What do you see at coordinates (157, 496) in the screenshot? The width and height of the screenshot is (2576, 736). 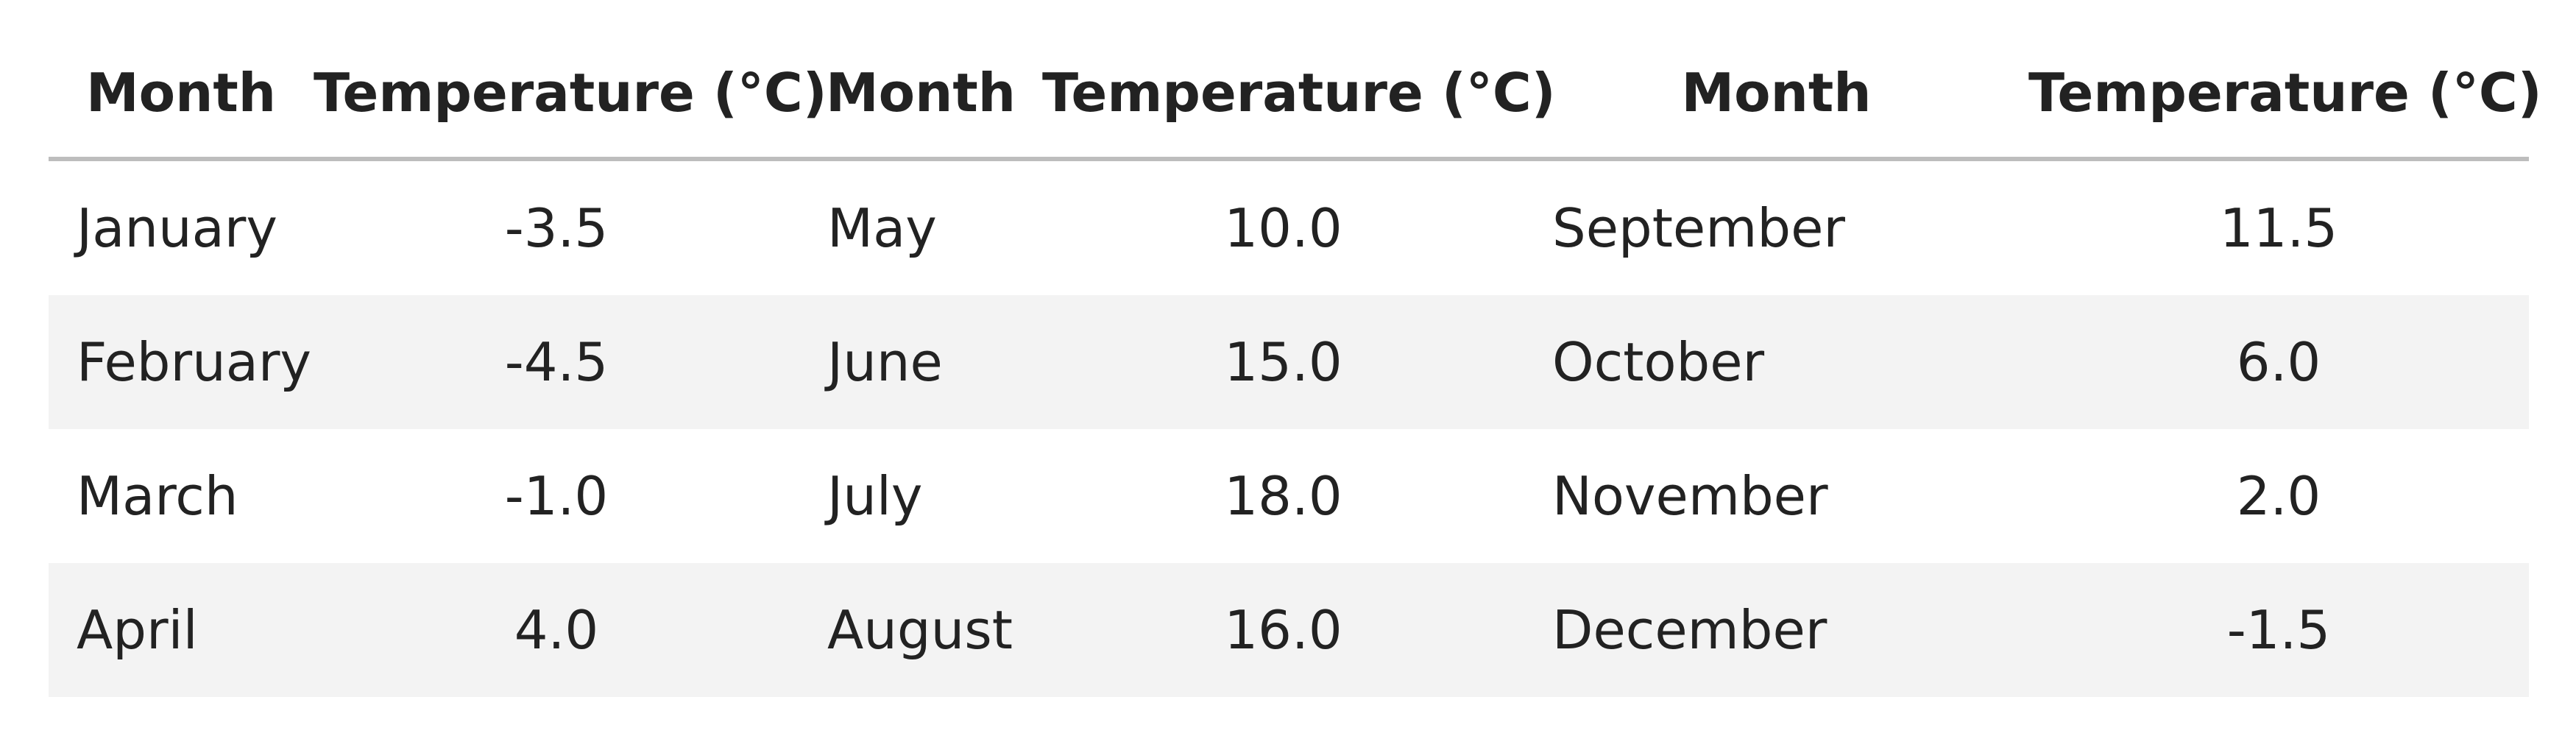 I see `month-cell: March` at bounding box center [157, 496].